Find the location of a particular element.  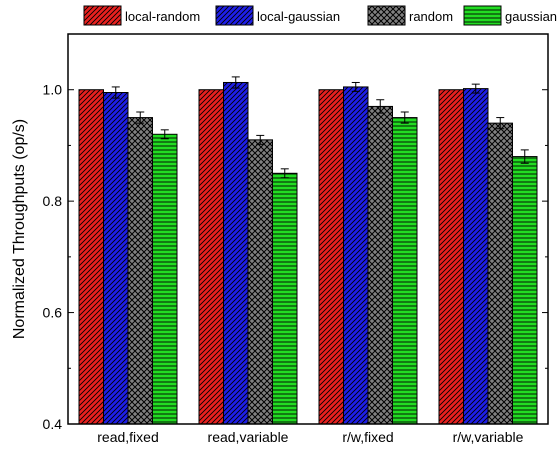

y-tick-label: 0.8 is located at coordinates (53, 201).